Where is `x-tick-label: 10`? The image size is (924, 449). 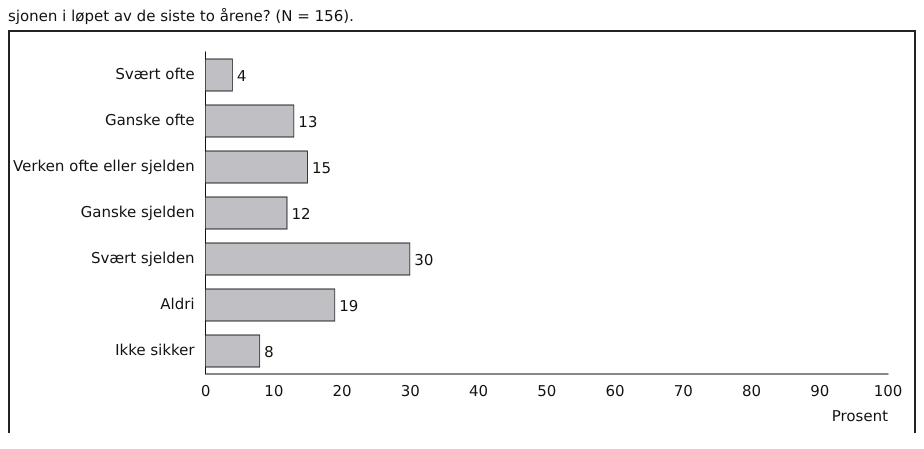 x-tick-label: 10 is located at coordinates (274, 391).